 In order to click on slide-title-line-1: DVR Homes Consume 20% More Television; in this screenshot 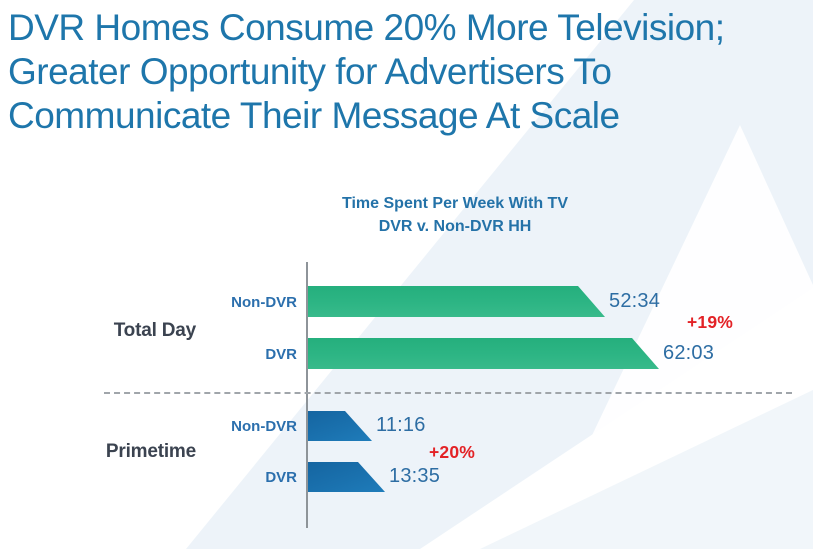, I will do `click(366, 27)`.